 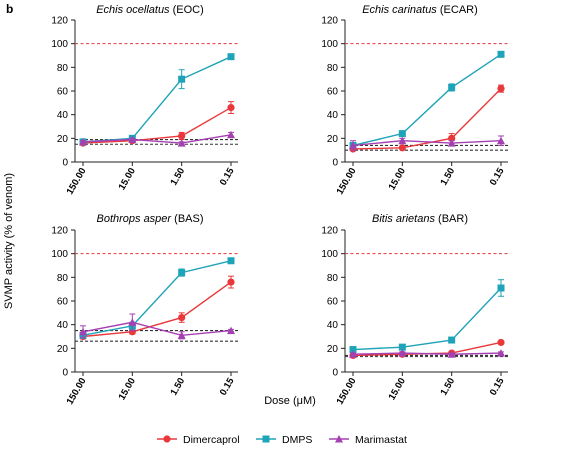 I want to click on legend-marker-triangle, so click(x=339, y=439).